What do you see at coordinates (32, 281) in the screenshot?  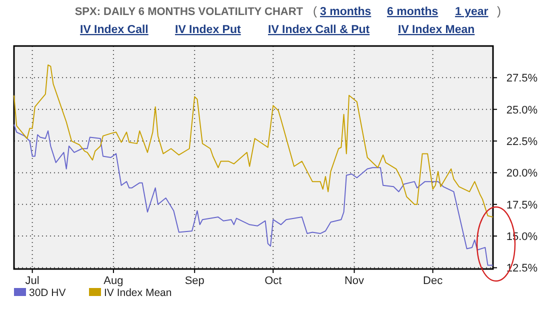 I see `x-tick-label: Jul` at bounding box center [32, 281].